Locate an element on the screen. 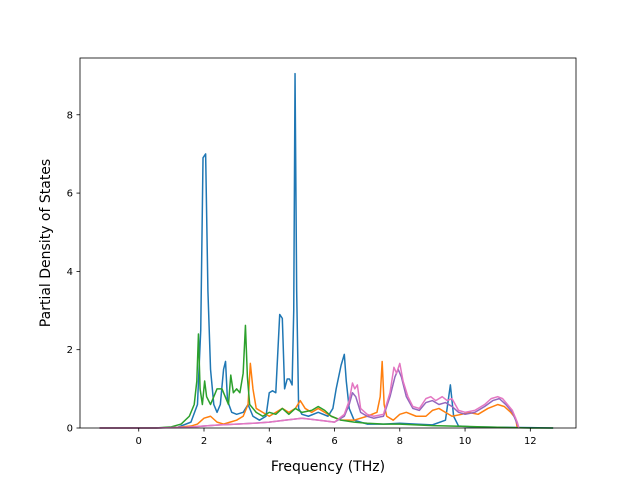  x-tick-label: 12 is located at coordinates (530, 441).